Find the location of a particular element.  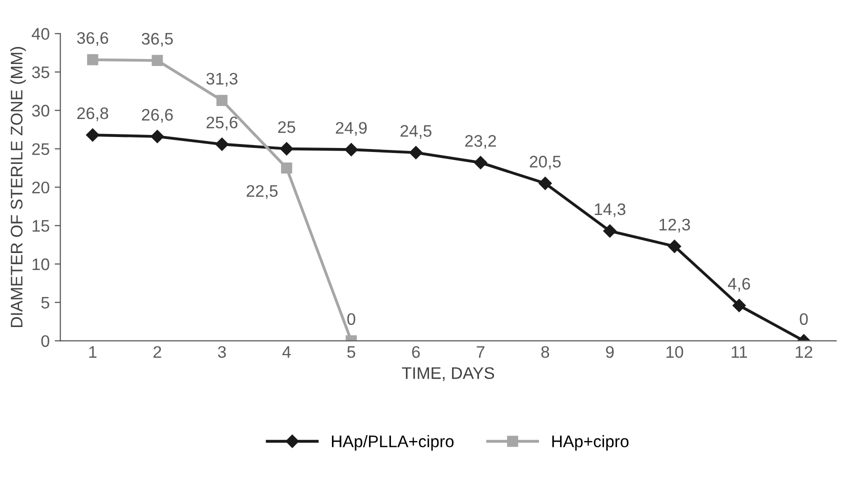

data-label: 22,5 is located at coordinates (262, 192).